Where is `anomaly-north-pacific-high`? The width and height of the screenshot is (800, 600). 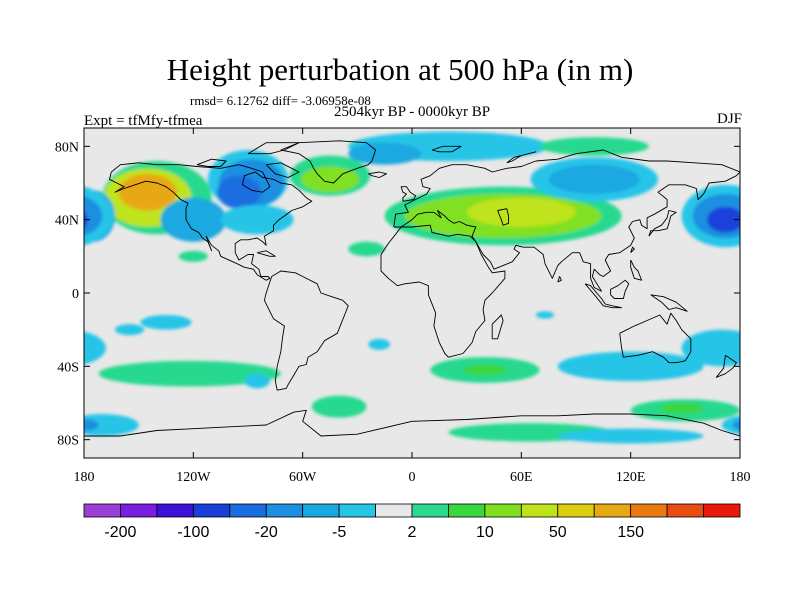
anomaly-north-pacific-high is located at coordinates (147, 192).